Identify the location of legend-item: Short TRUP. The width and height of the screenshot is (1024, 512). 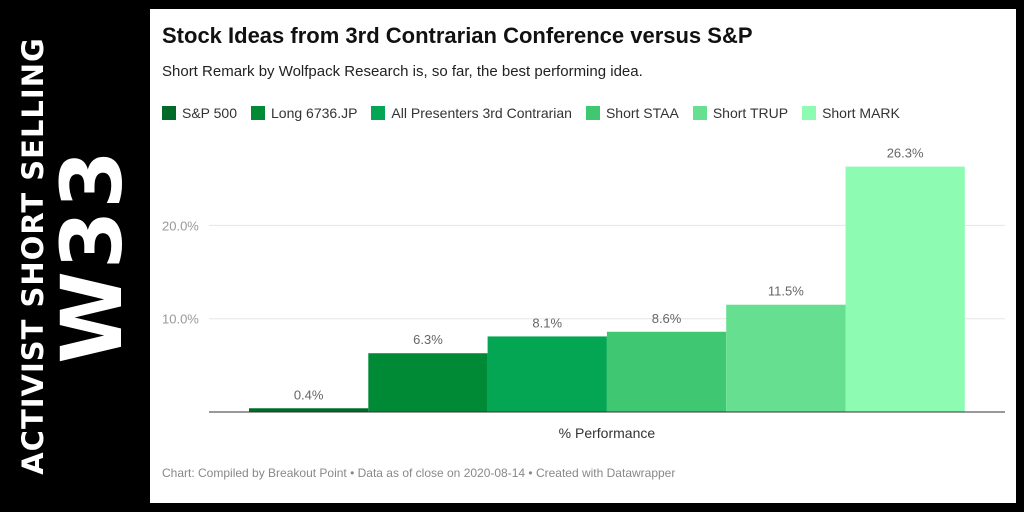
(740, 113).